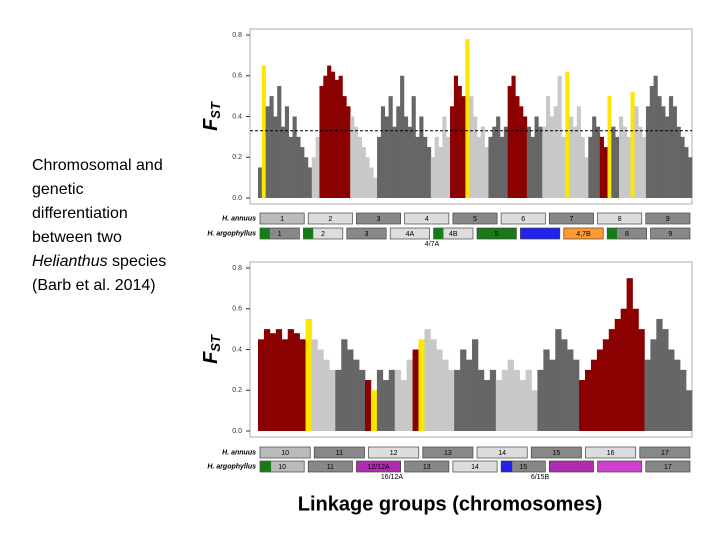 The image size is (720, 540). What do you see at coordinates (392, 477) in the screenshot?
I see `annotation: 16/12A` at bounding box center [392, 477].